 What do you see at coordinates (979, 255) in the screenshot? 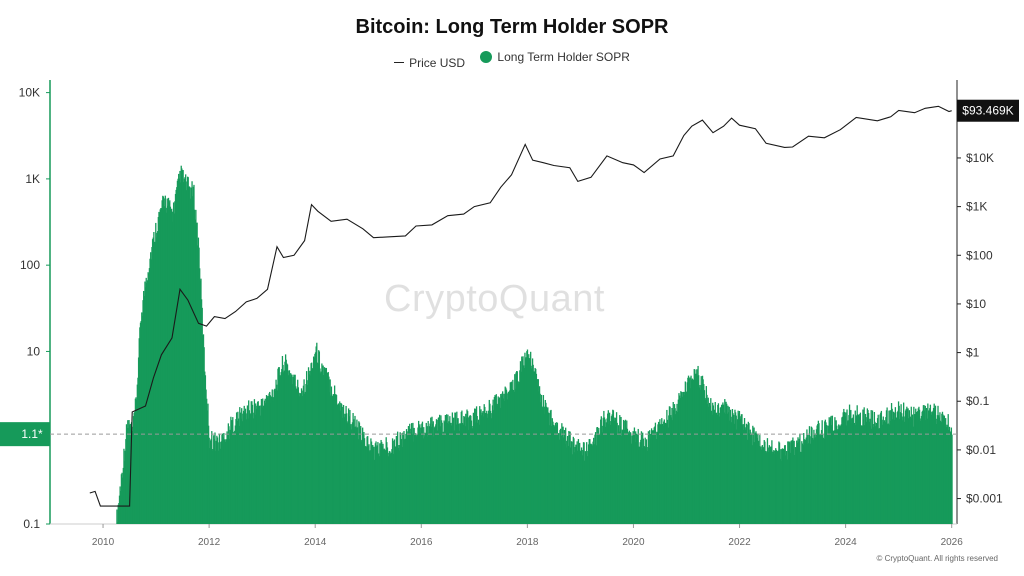
I see `right-tick-label: $100` at bounding box center [979, 255].